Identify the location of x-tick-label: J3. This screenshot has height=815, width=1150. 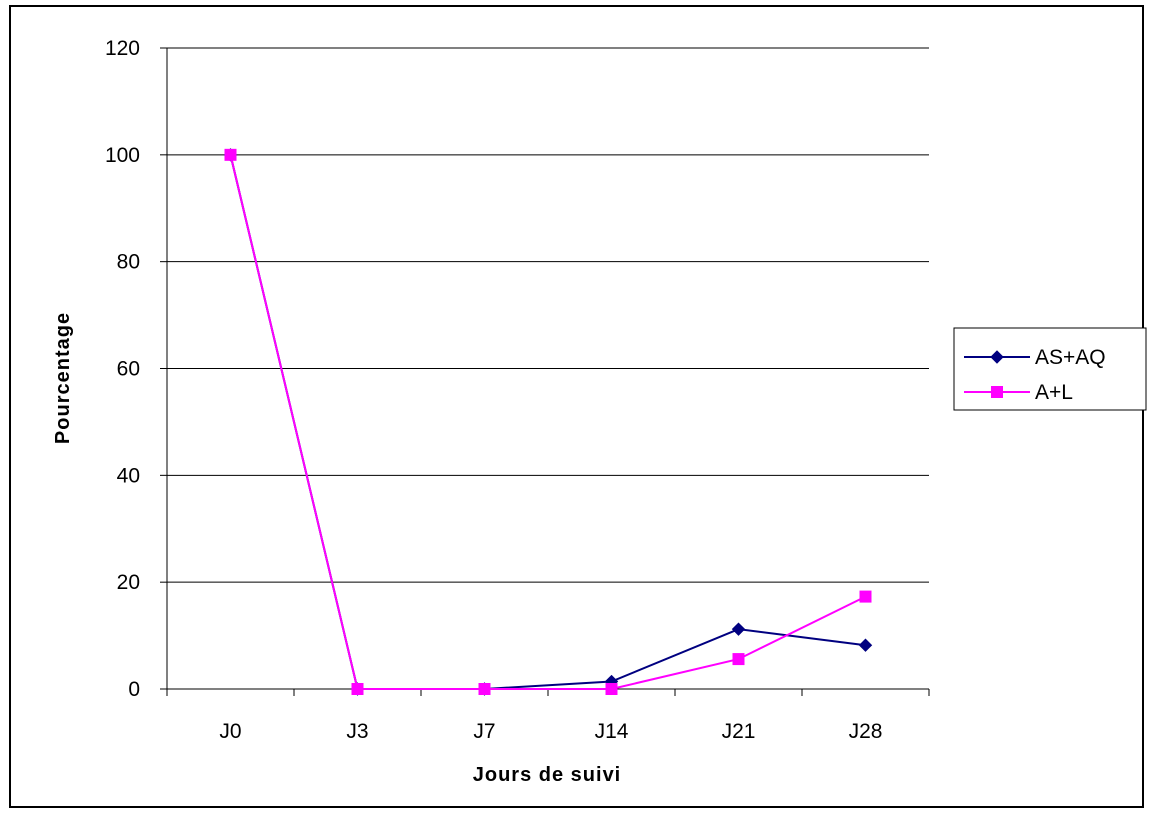
(357, 731).